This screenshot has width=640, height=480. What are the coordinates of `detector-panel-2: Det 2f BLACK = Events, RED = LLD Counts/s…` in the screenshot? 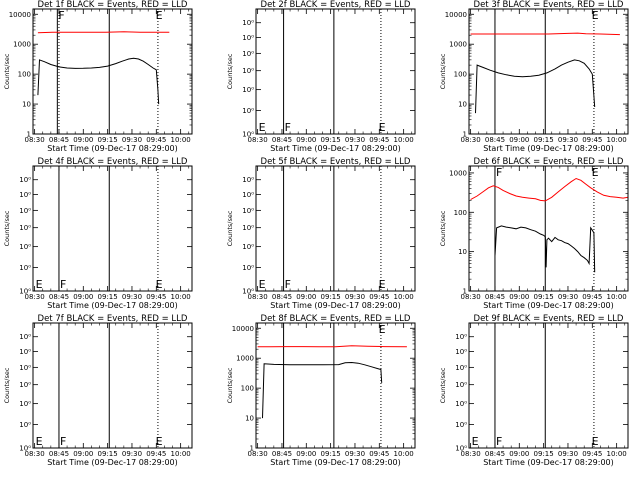 It's located at (321, 76).